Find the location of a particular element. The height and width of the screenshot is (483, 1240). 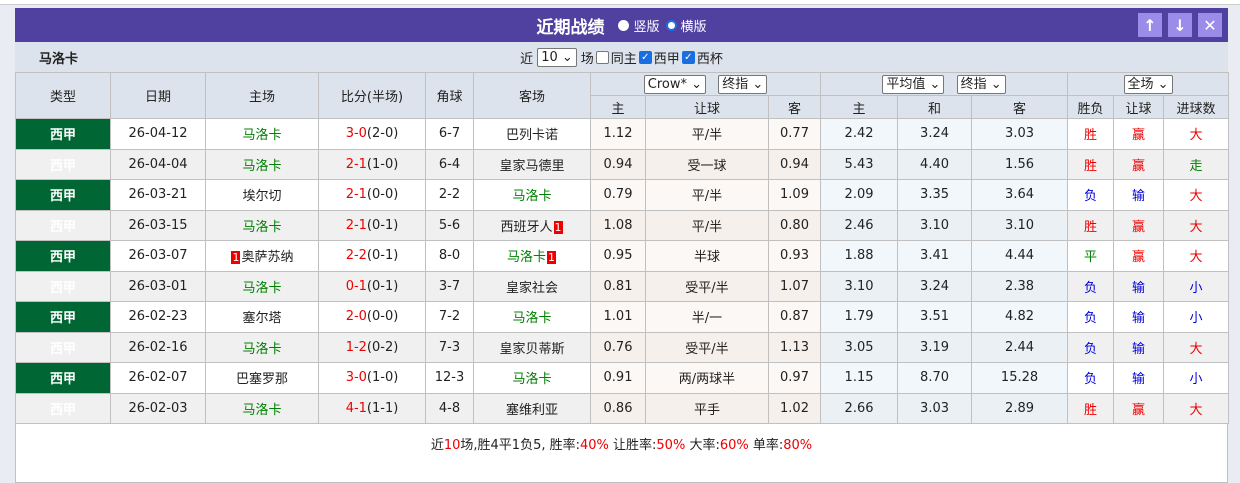

arrow-down-icon: ↓ is located at coordinates (1180, 25).